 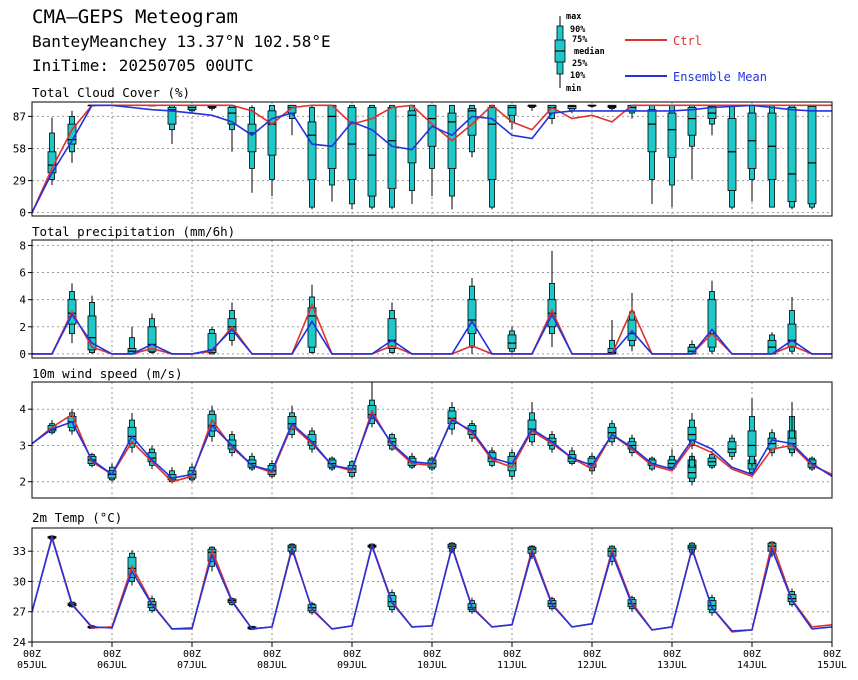 What do you see at coordinates (578, 30) in the screenshot?
I see `legend-box-label: 90%` at bounding box center [578, 30].